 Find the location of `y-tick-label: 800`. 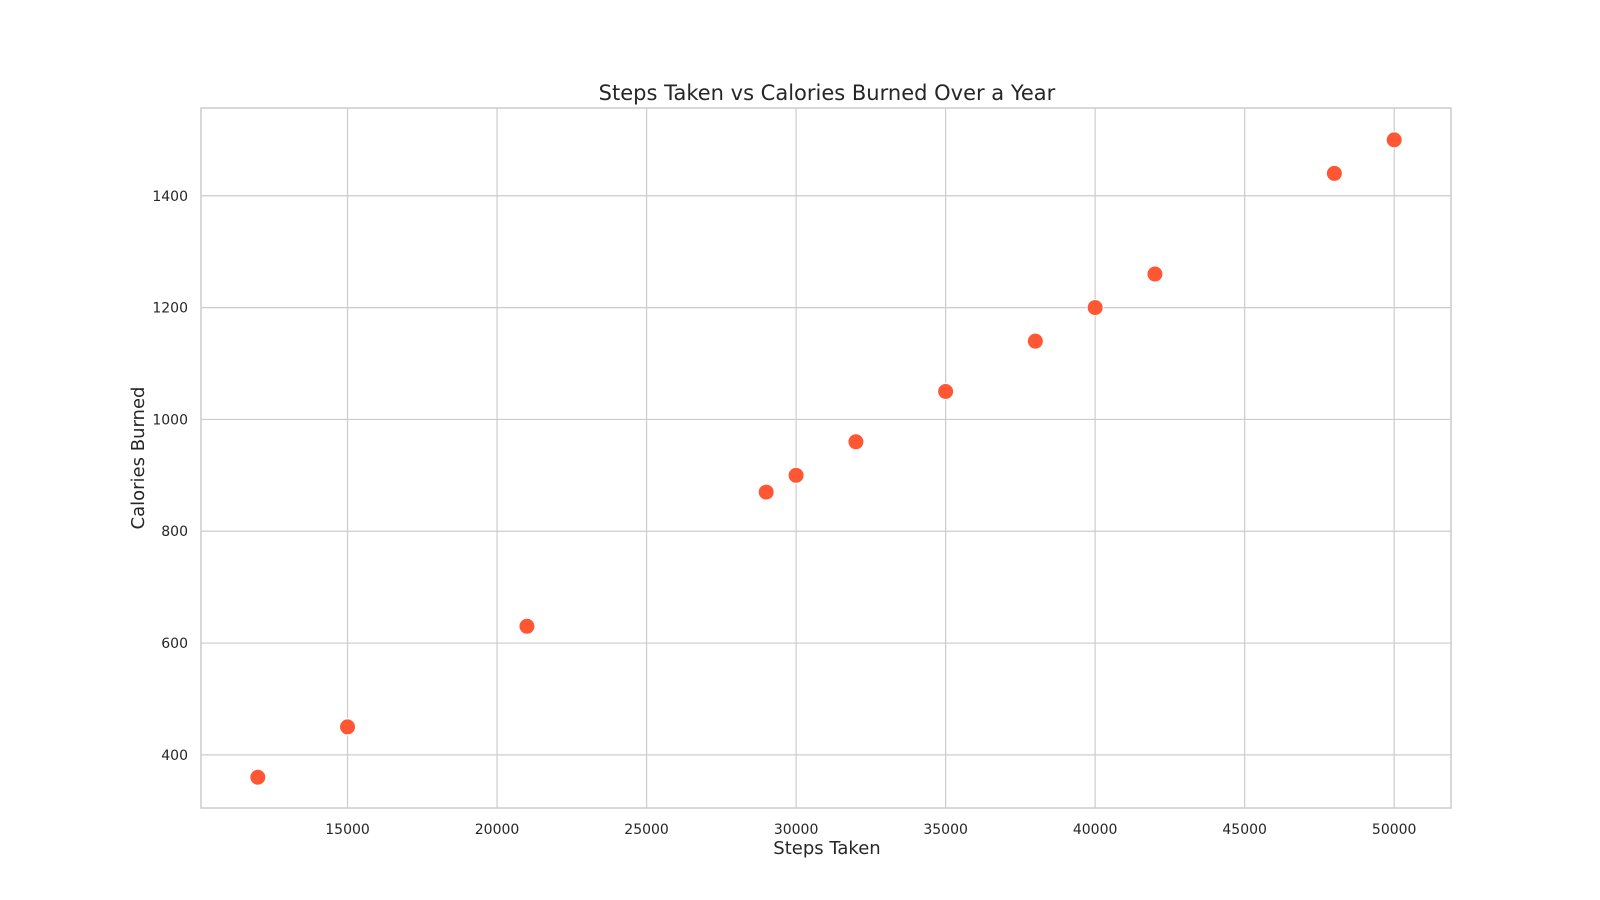

y-tick-label: 800 is located at coordinates (174, 532).